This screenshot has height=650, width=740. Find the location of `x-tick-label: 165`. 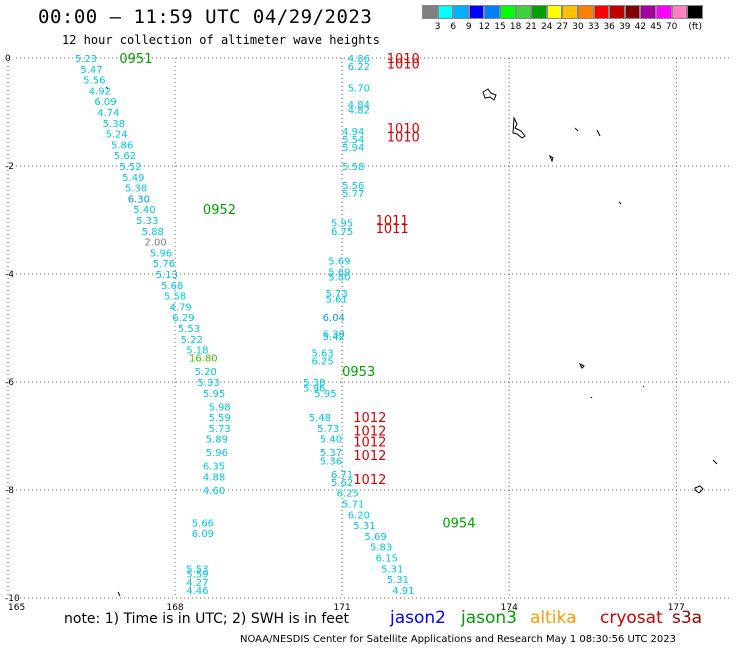

x-tick-label: 165 is located at coordinates (16, 608).